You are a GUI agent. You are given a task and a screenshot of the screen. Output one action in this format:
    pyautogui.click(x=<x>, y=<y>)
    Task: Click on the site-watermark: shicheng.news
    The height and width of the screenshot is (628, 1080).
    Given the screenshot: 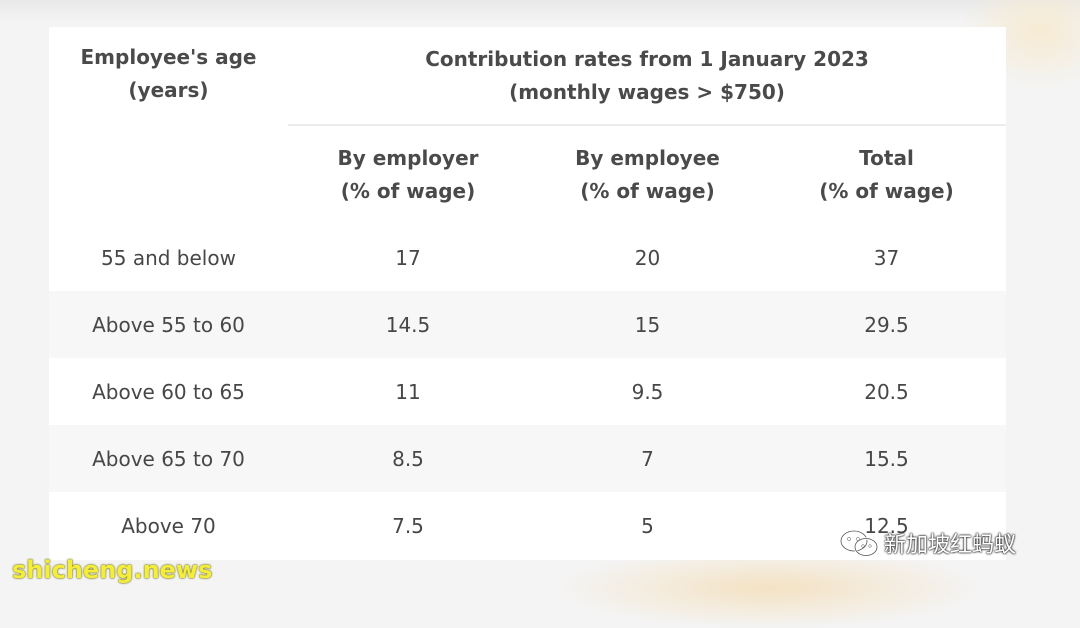 What is the action you would take?
    pyautogui.click(x=112, y=570)
    